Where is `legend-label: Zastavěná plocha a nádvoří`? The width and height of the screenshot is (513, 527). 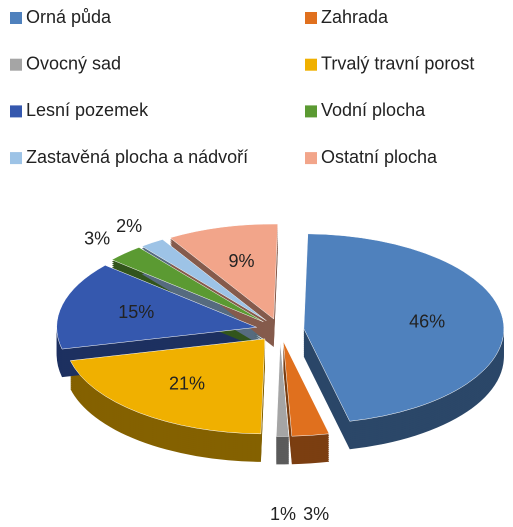 legend-label: Zastavěná plocha a nádvoří is located at coordinates (137, 157).